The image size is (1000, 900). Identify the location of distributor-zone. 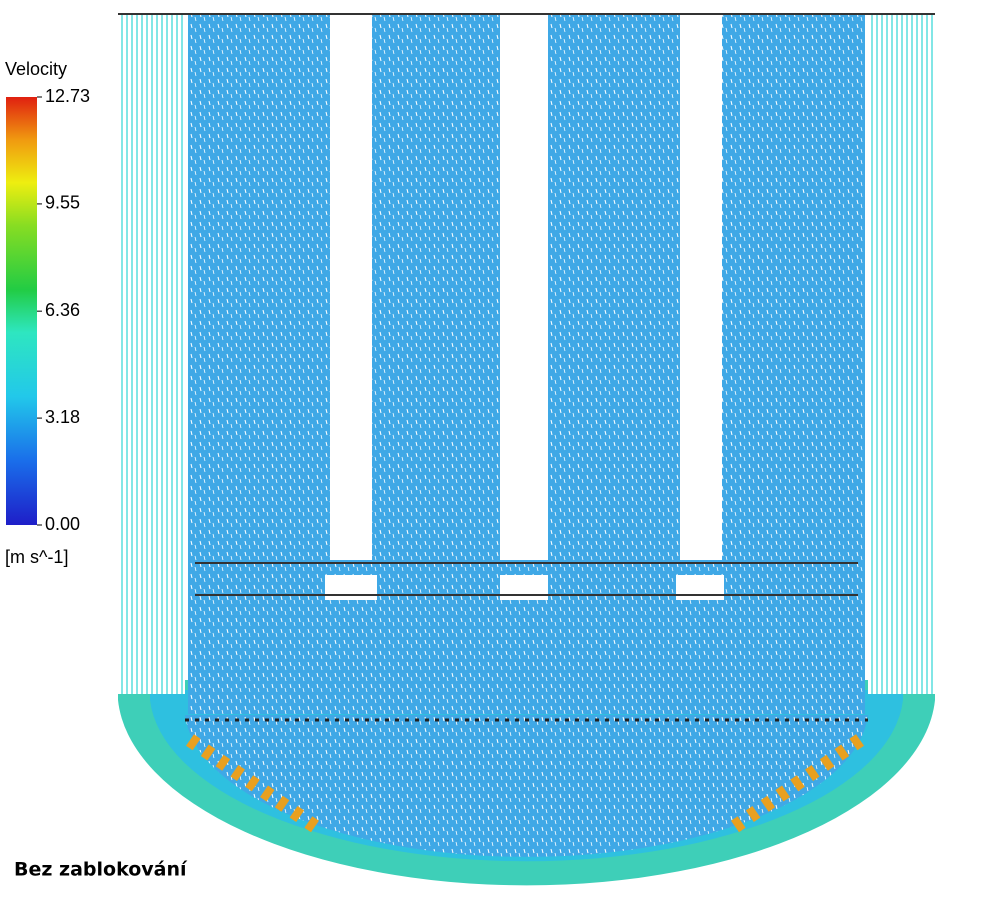
(526, 786).